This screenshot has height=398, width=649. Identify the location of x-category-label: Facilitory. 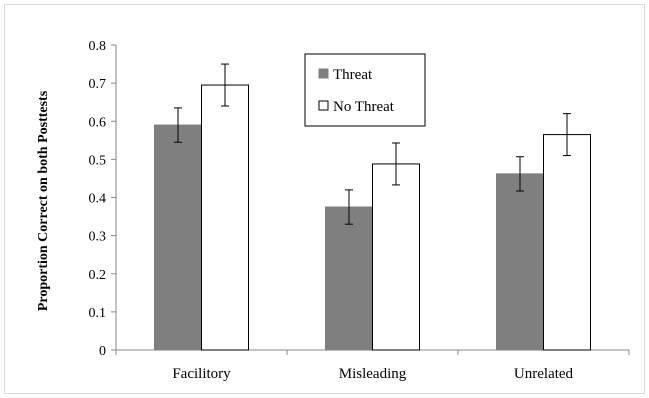
(201, 374).